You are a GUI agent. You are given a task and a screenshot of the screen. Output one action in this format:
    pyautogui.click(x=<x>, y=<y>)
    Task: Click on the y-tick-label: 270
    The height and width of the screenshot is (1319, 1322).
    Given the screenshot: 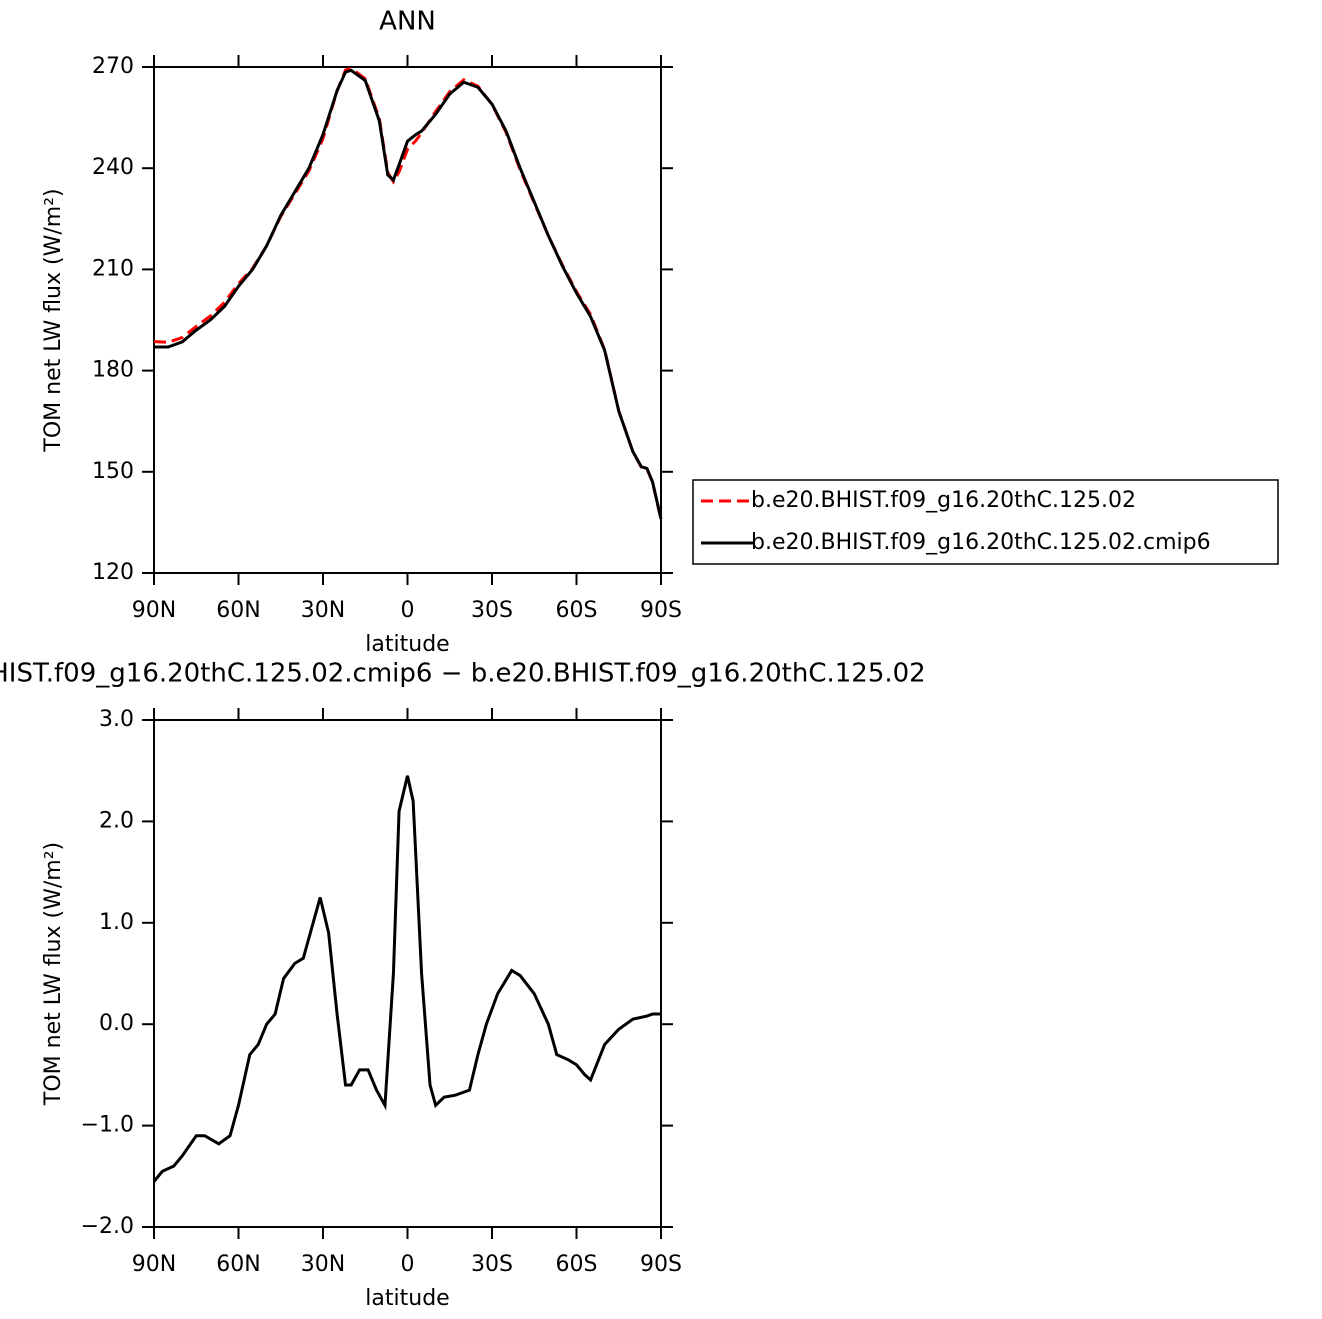 What is the action you would take?
    pyautogui.click(x=113, y=66)
    